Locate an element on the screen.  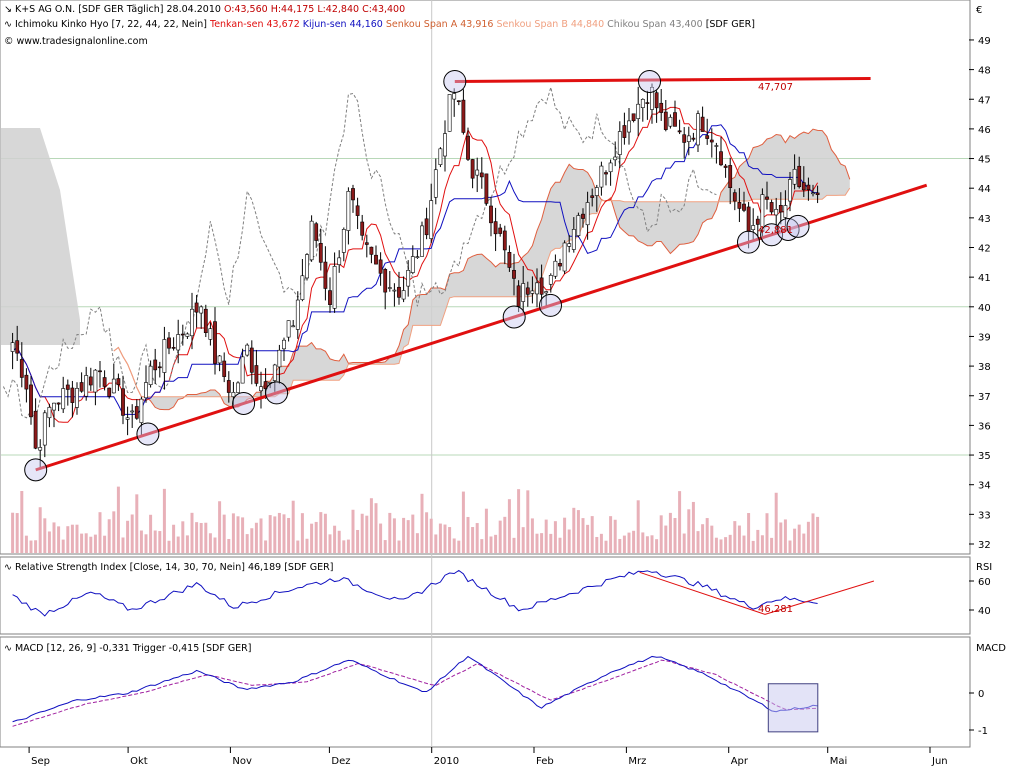
macd-highlight-box is located at coordinates (793, 708).